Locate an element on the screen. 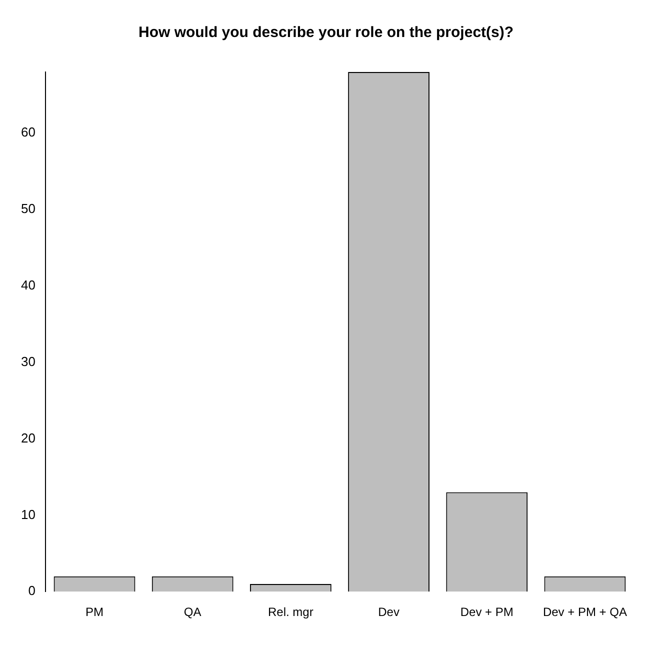 The height and width of the screenshot is (654, 652). y-tick-label: 30 is located at coordinates (28, 361).